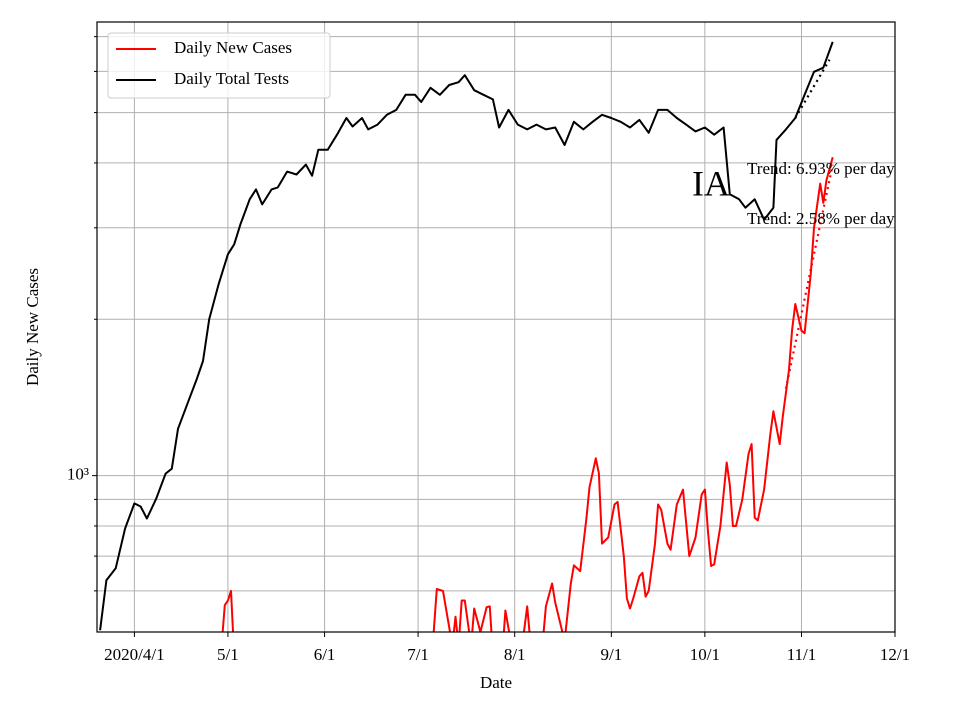 This screenshot has width=960, height=720. I want to click on x-tick-label: 10/1, so click(705, 654).